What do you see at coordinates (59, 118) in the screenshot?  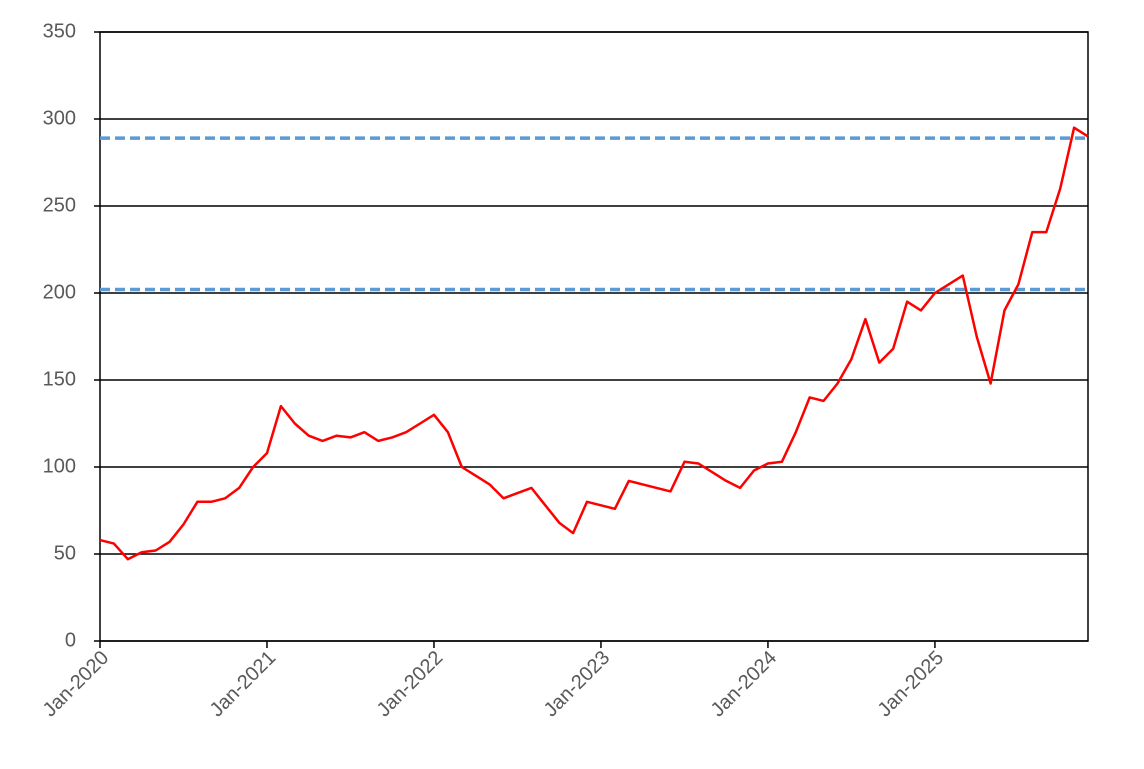 I see `y-tick-label: 300` at bounding box center [59, 118].